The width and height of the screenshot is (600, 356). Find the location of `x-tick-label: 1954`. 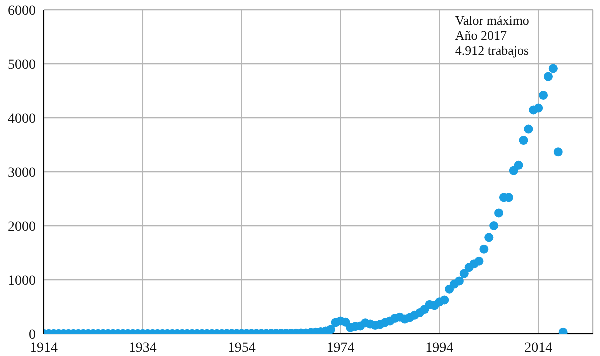

x-tick-label: 1954 is located at coordinates (242, 348).